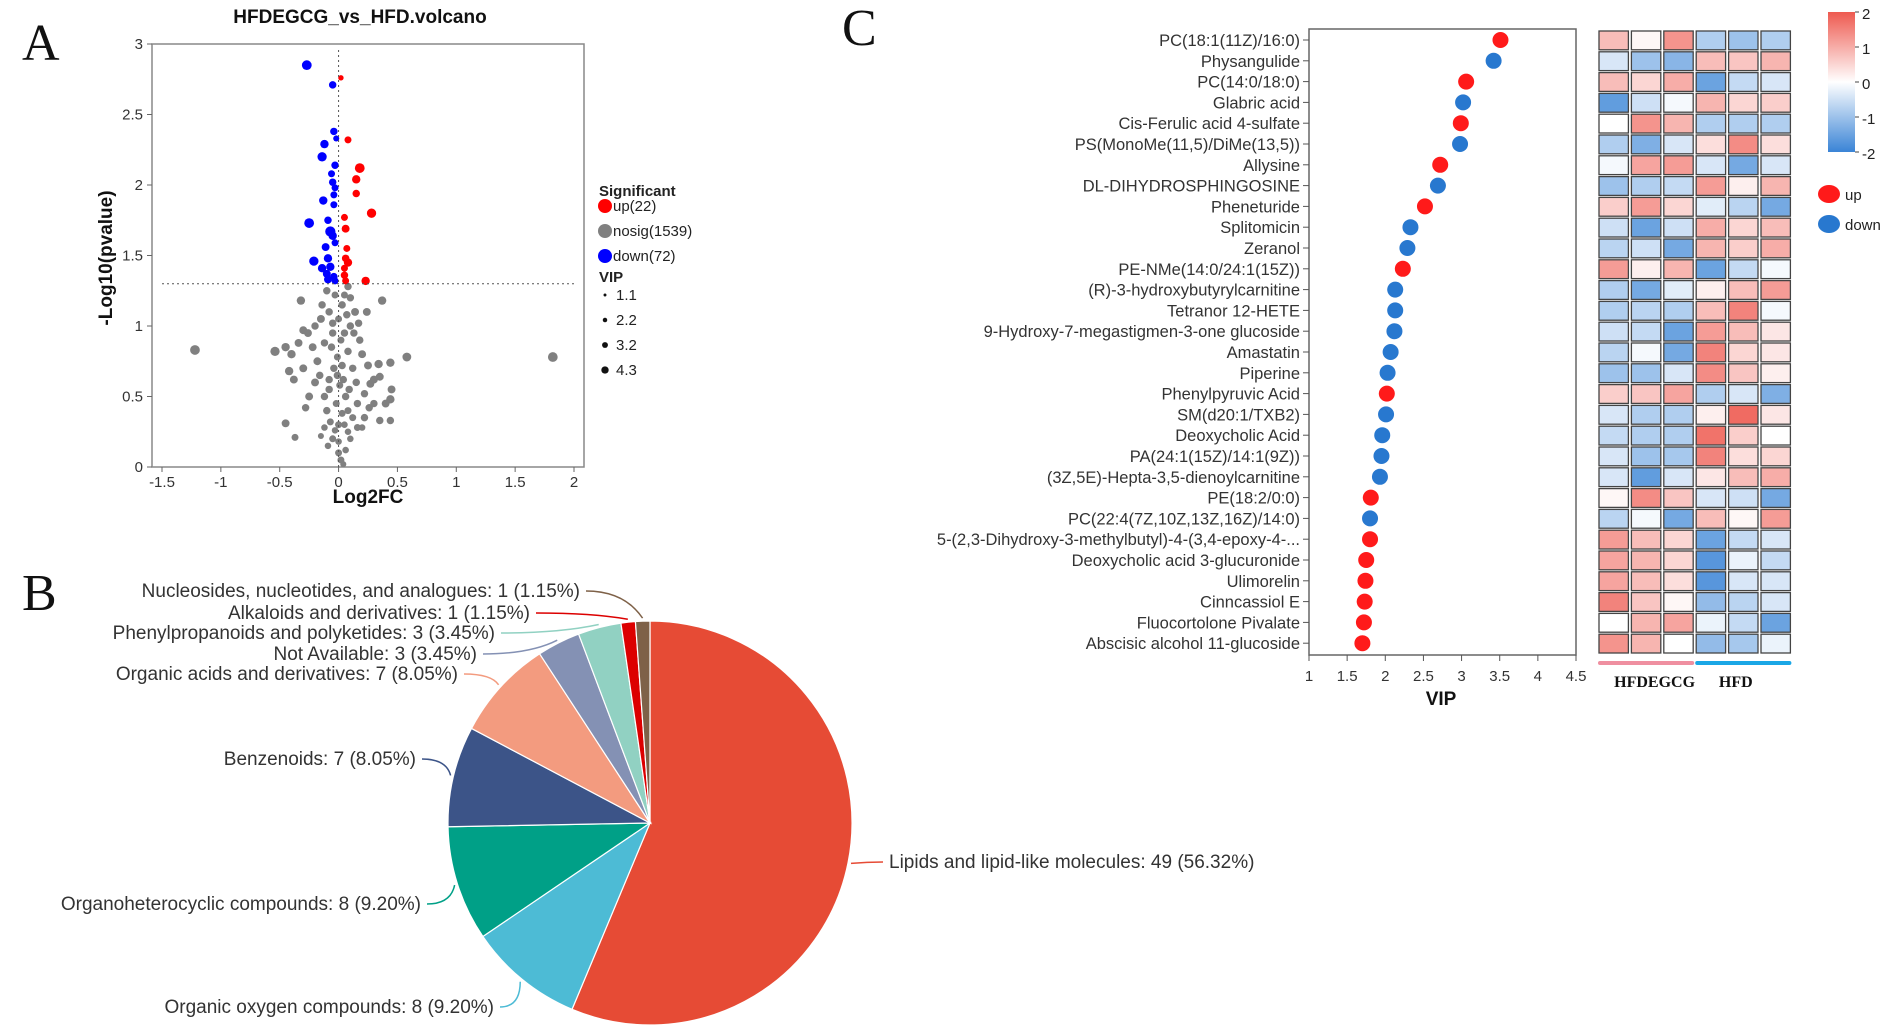 Image resolution: width=1902 pixels, height=1034 pixels. I want to click on metabolite-label: (R)-3-hydroxybutyrylcarnitine, so click(1194, 291).